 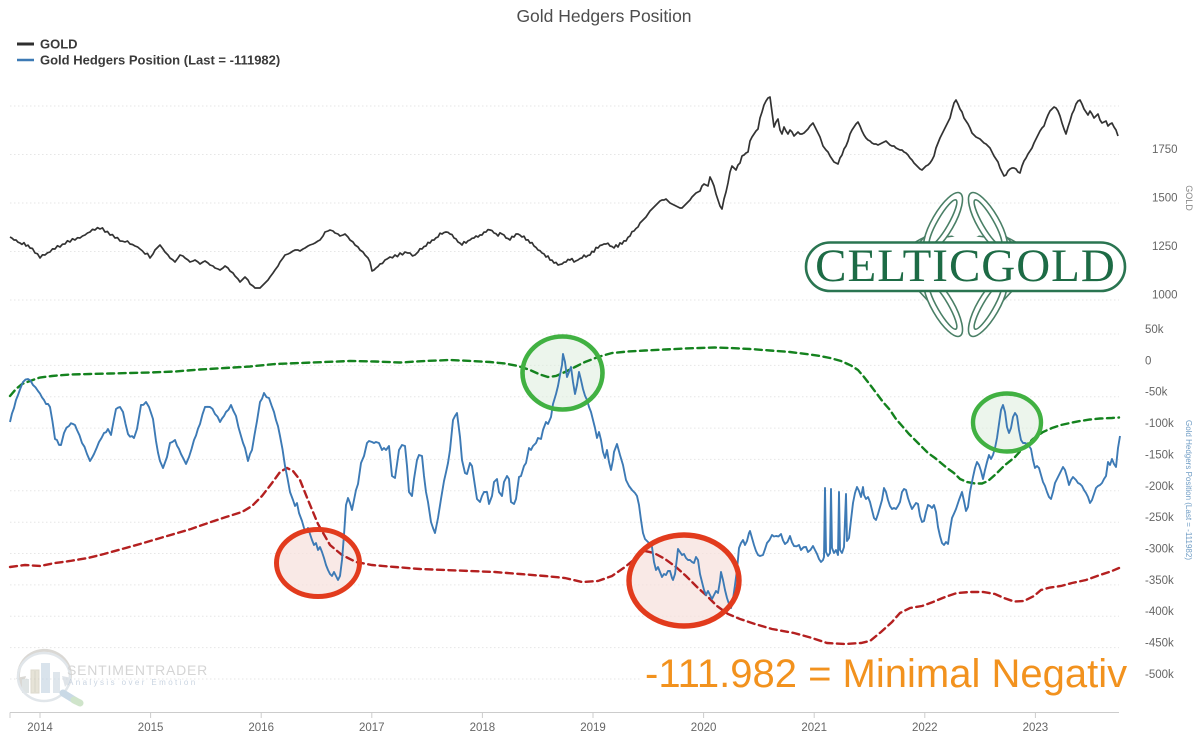 I want to click on svg-text: 2019, so click(x=593, y=728).